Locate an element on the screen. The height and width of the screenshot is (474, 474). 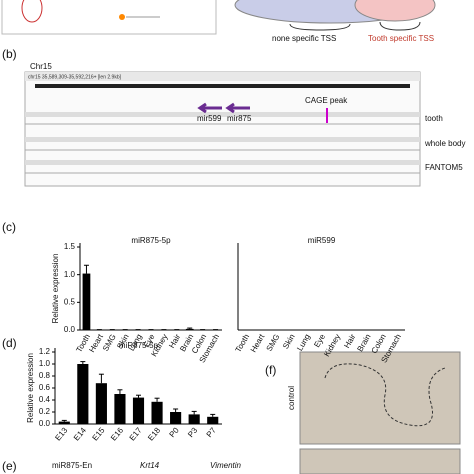
x-tick-label: E15 is located at coordinates (98, 433).